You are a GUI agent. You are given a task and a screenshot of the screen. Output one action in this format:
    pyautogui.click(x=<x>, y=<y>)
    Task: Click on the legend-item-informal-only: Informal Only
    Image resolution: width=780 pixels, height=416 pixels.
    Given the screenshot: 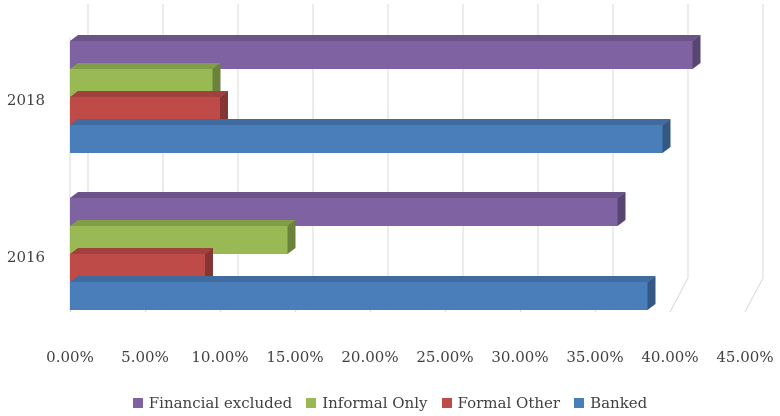 What is the action you would take?
    pyautogui.click(x=367, y=403)
    